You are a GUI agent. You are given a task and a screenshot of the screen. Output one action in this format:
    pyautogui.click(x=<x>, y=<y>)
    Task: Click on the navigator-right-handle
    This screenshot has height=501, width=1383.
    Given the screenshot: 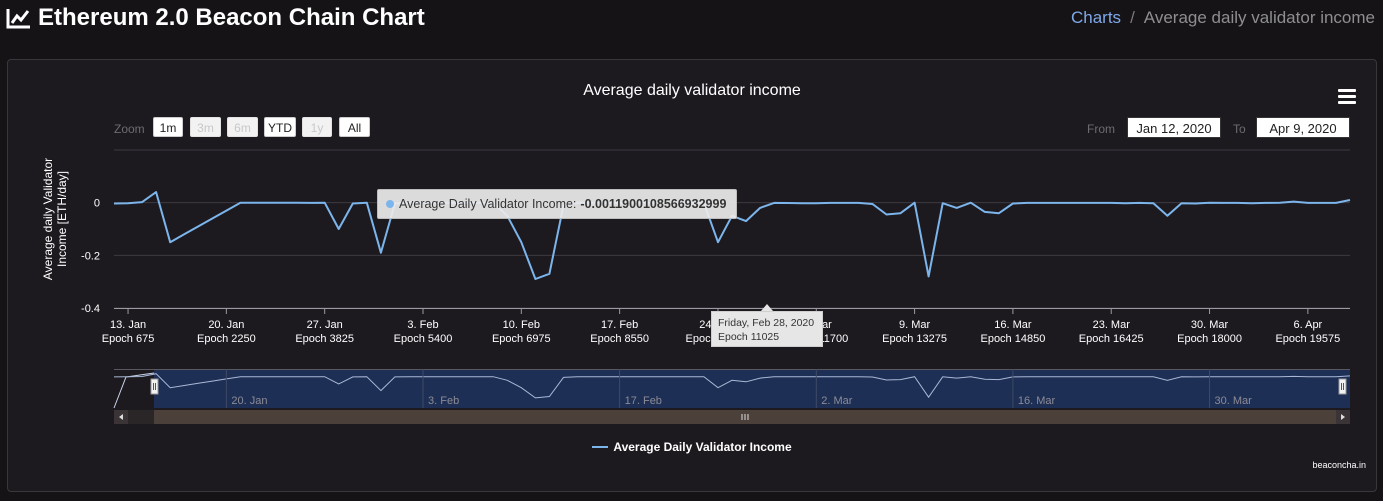 What is the action you would take?
    pyautogui.click(x=1342, y=386)
    